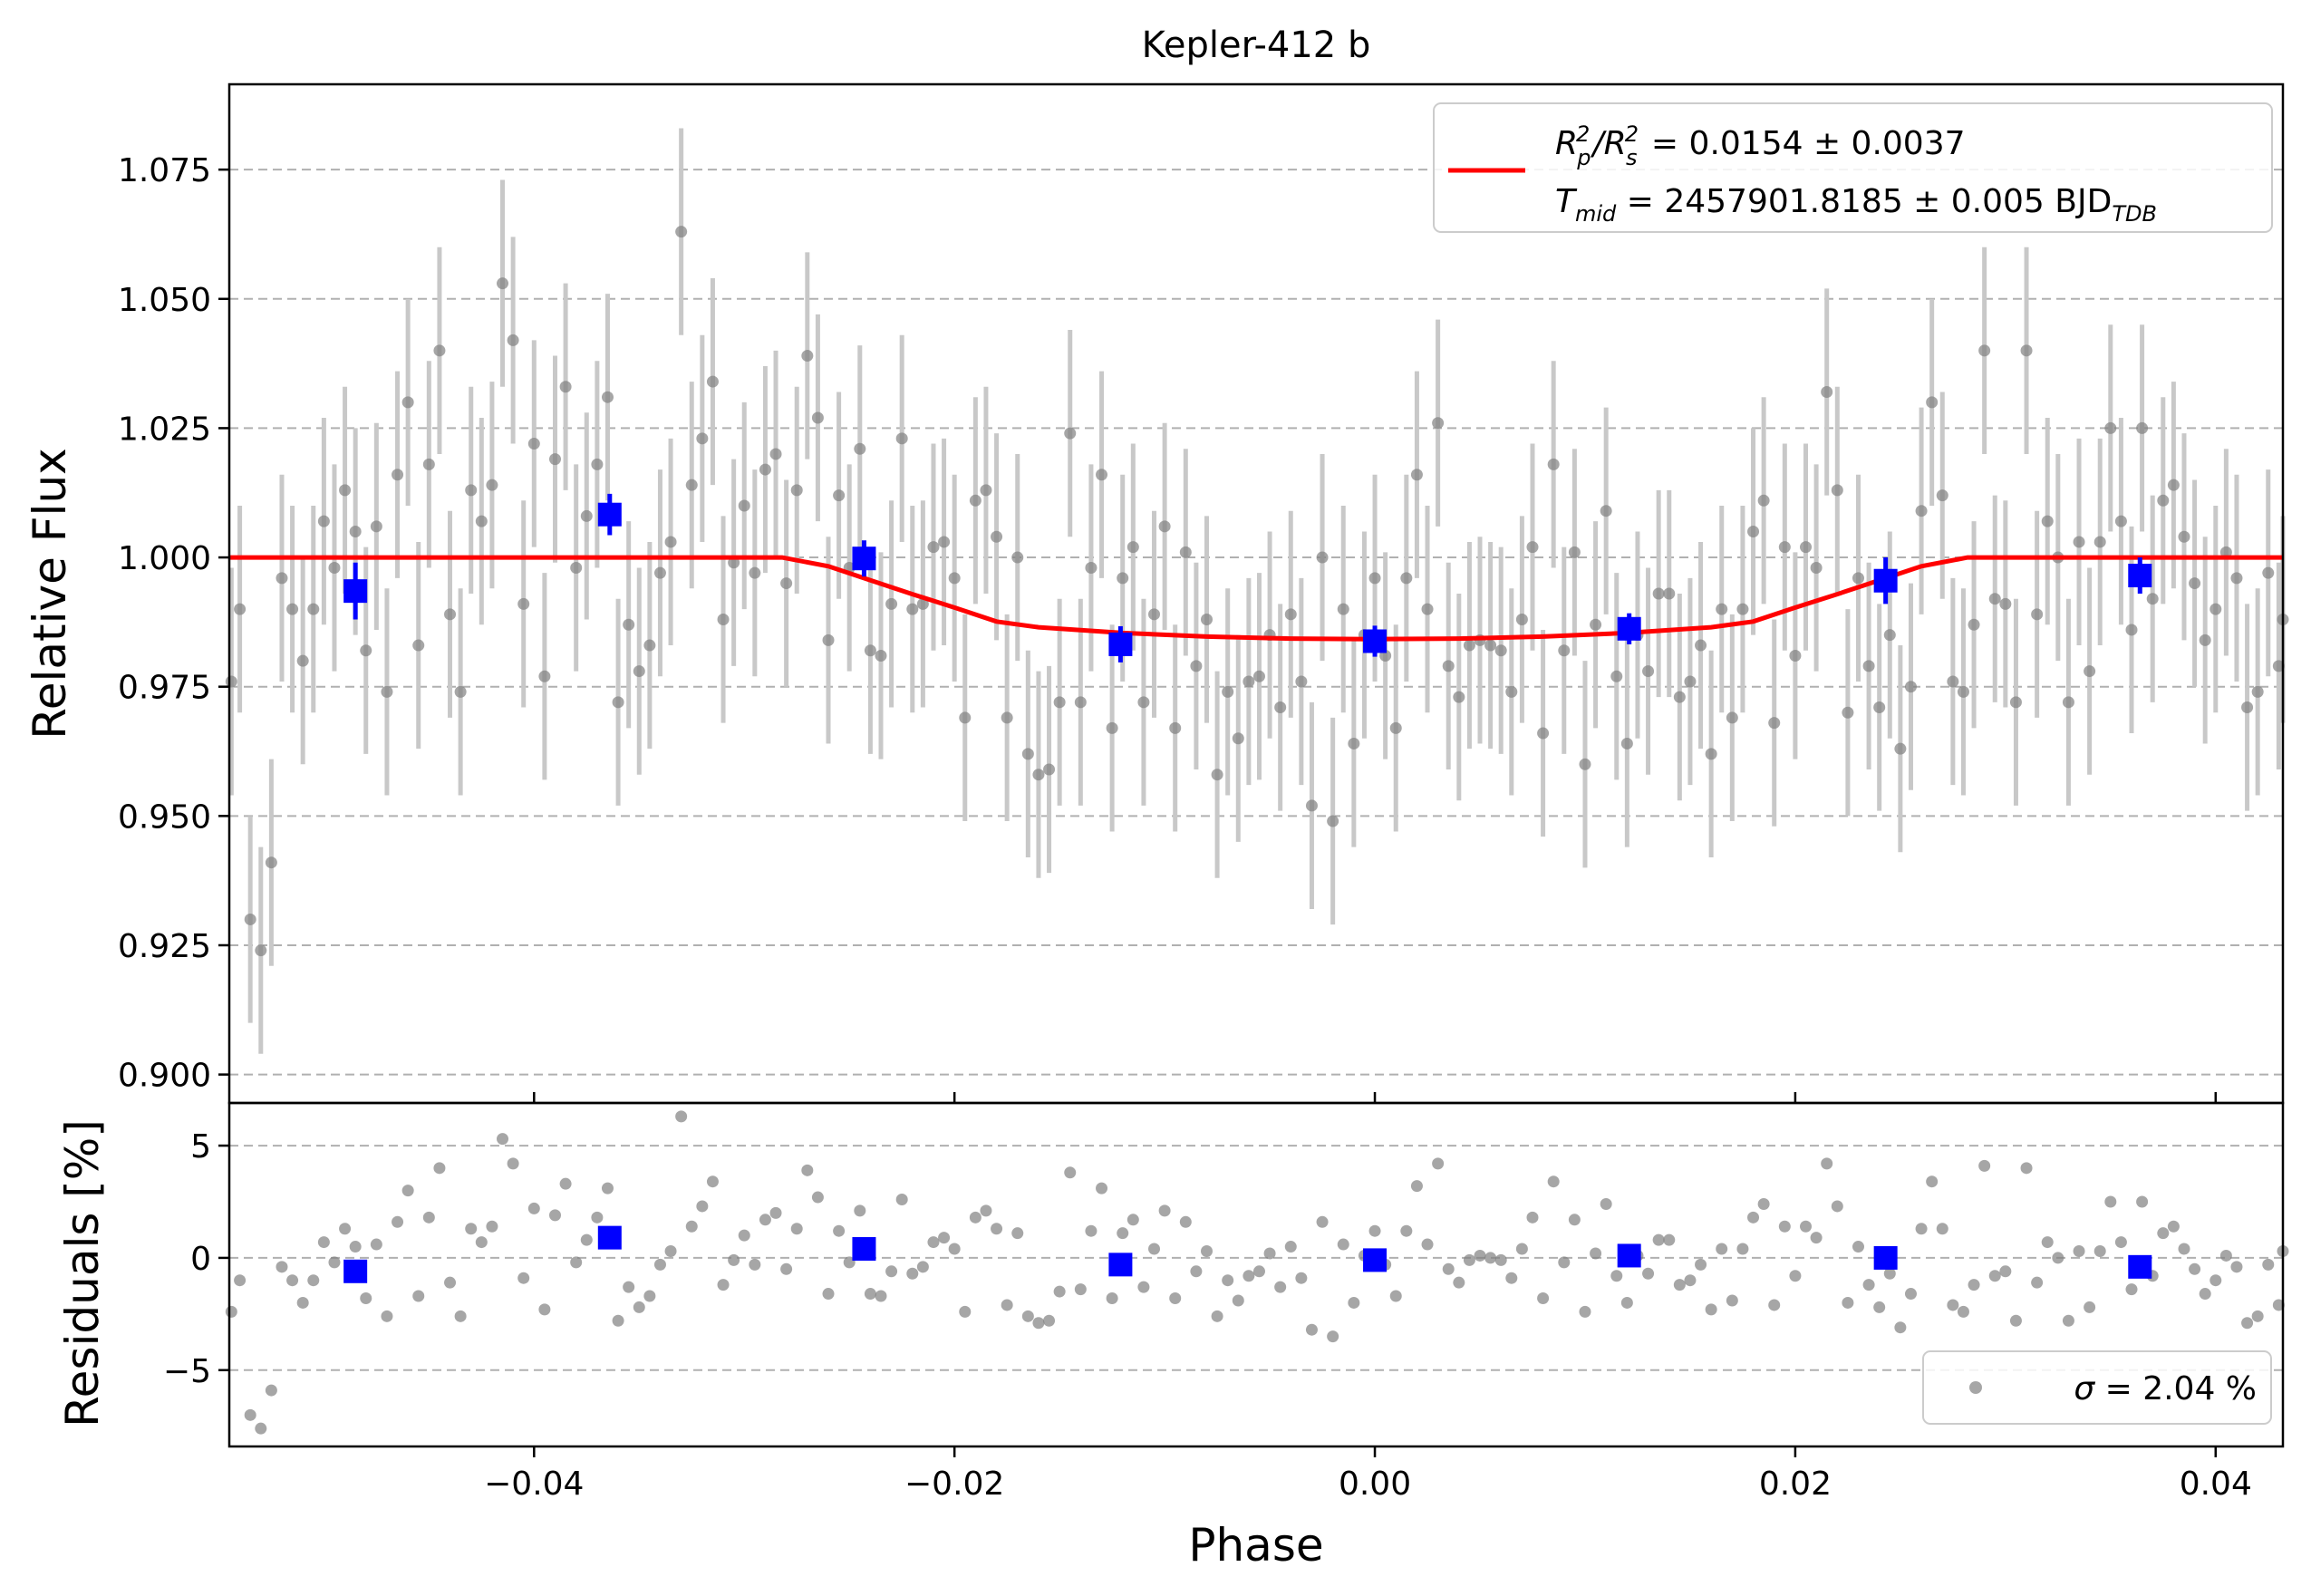 This screenshot has height=1596, width=2311. What do you see at coordinates (164, 300) in the screenshot?
I see `top-y-tick-label: 1.050` at bounding box center [164, 300].